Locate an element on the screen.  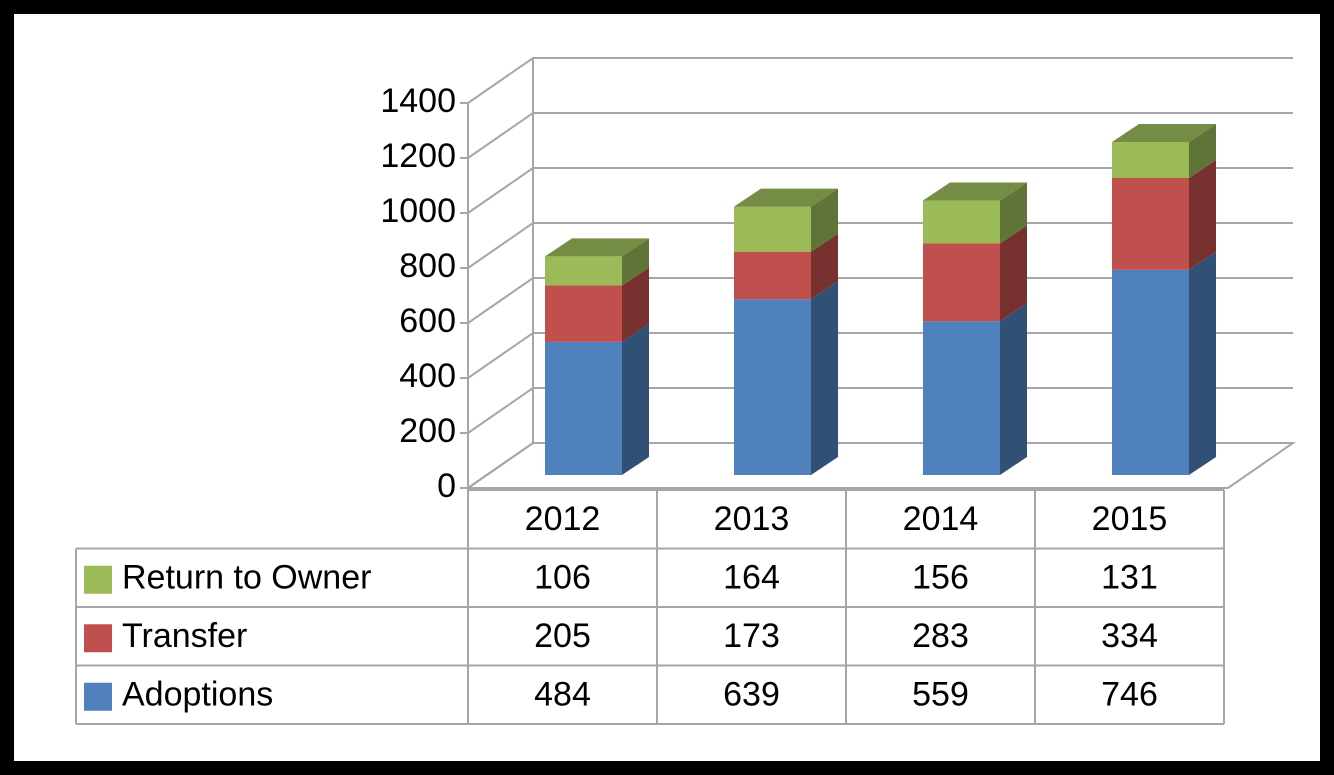
x-tick-label: 2015 is located at coordinates (1130, 519).